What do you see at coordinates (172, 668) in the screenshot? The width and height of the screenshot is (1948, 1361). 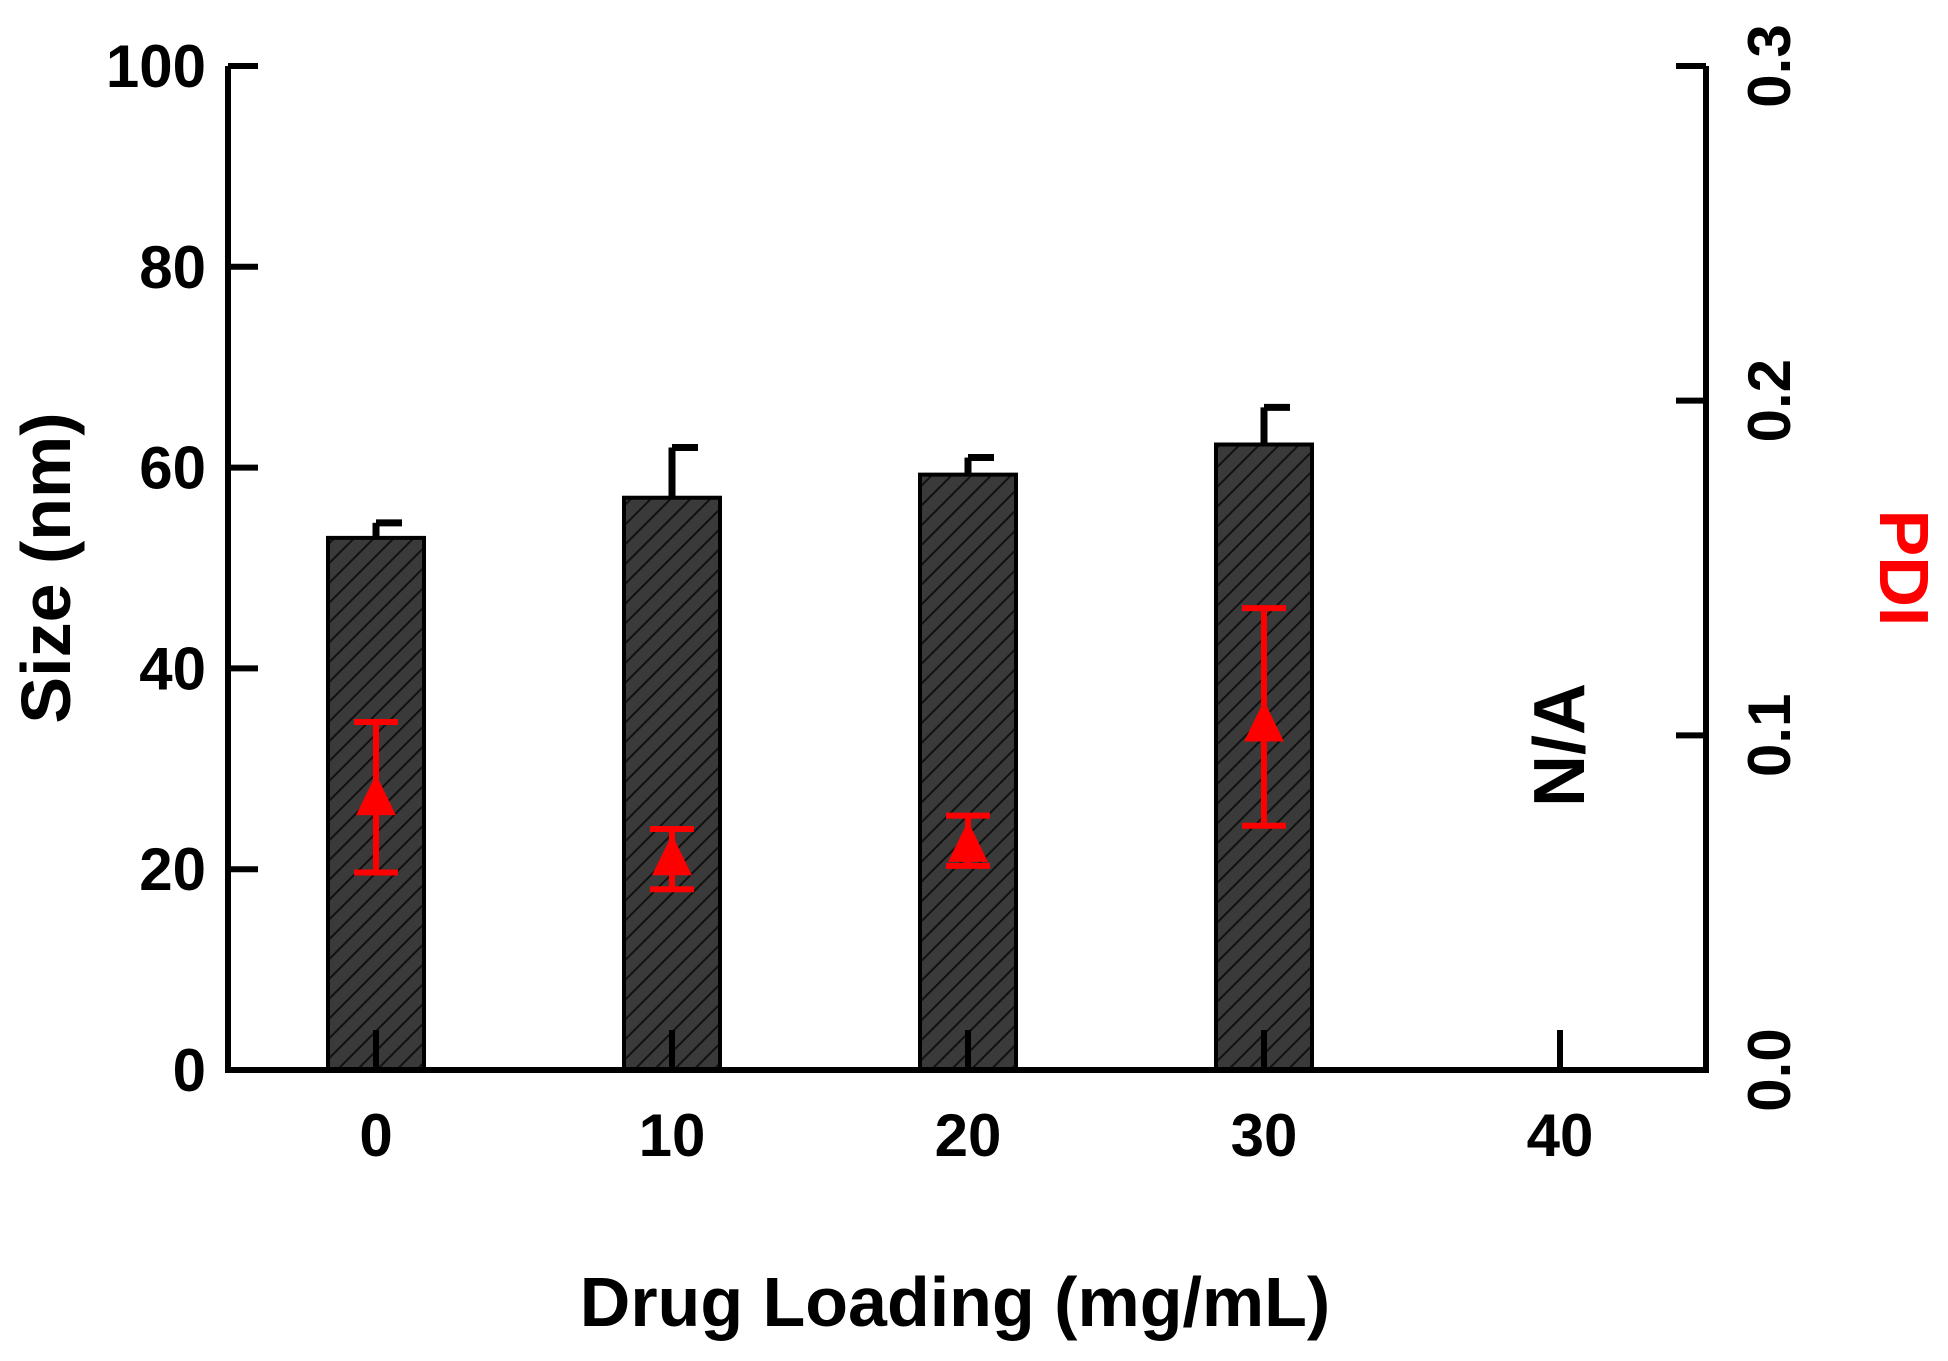 I see `y-left-tick-label: 40` at bounding box center [172, 668].